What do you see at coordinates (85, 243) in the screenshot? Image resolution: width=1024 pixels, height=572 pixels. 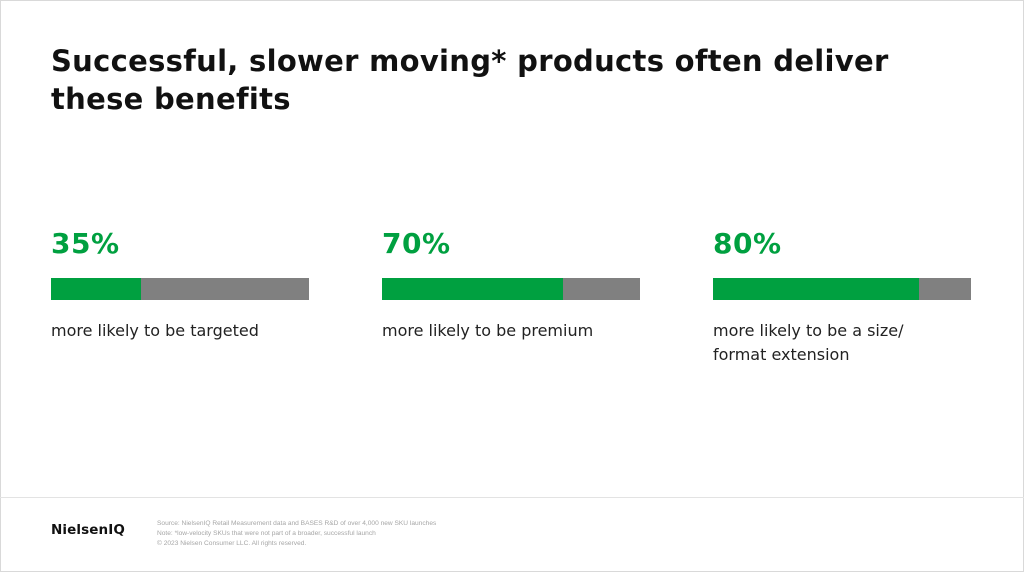 I see `metric-value-label: 35%` at bounding box center [85, 243].